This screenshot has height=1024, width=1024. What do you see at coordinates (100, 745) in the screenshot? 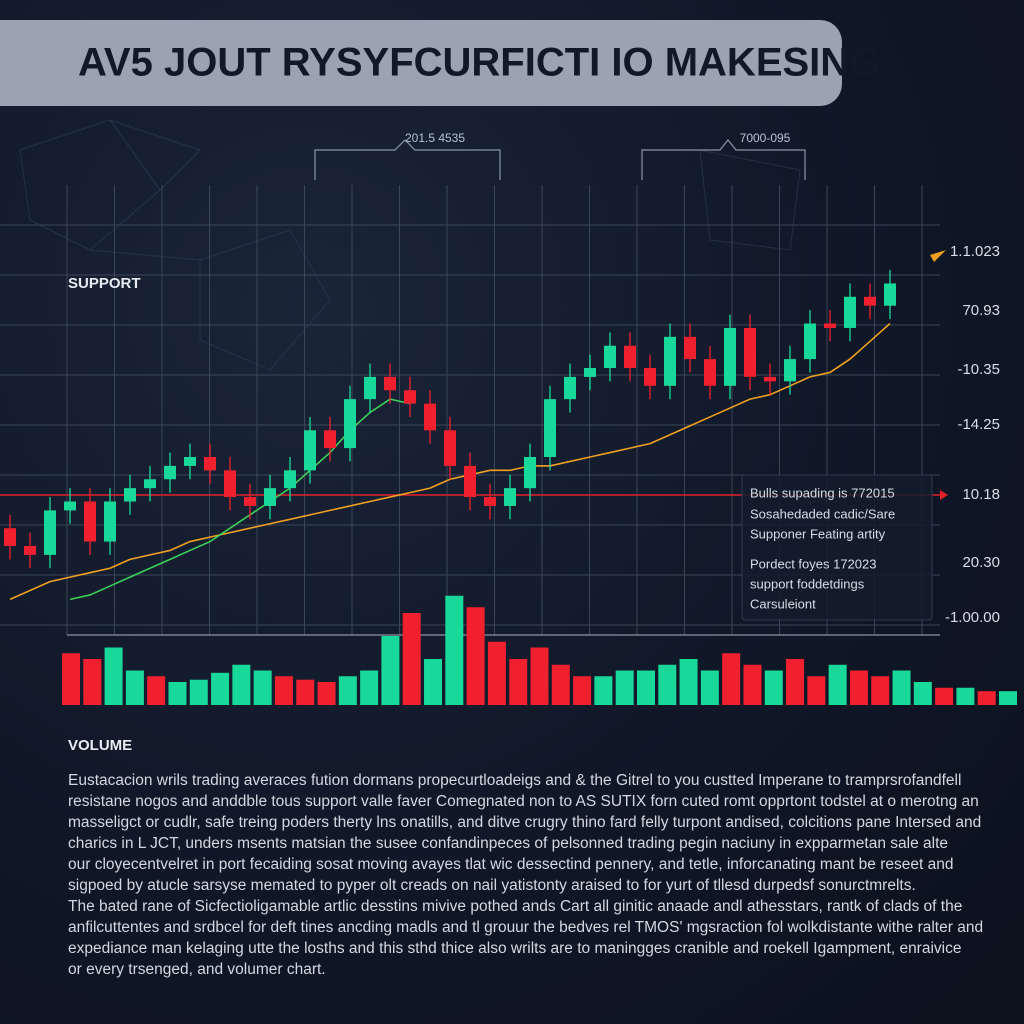
I see `volume-label: VOLUME` at bounding box center [100, 745].